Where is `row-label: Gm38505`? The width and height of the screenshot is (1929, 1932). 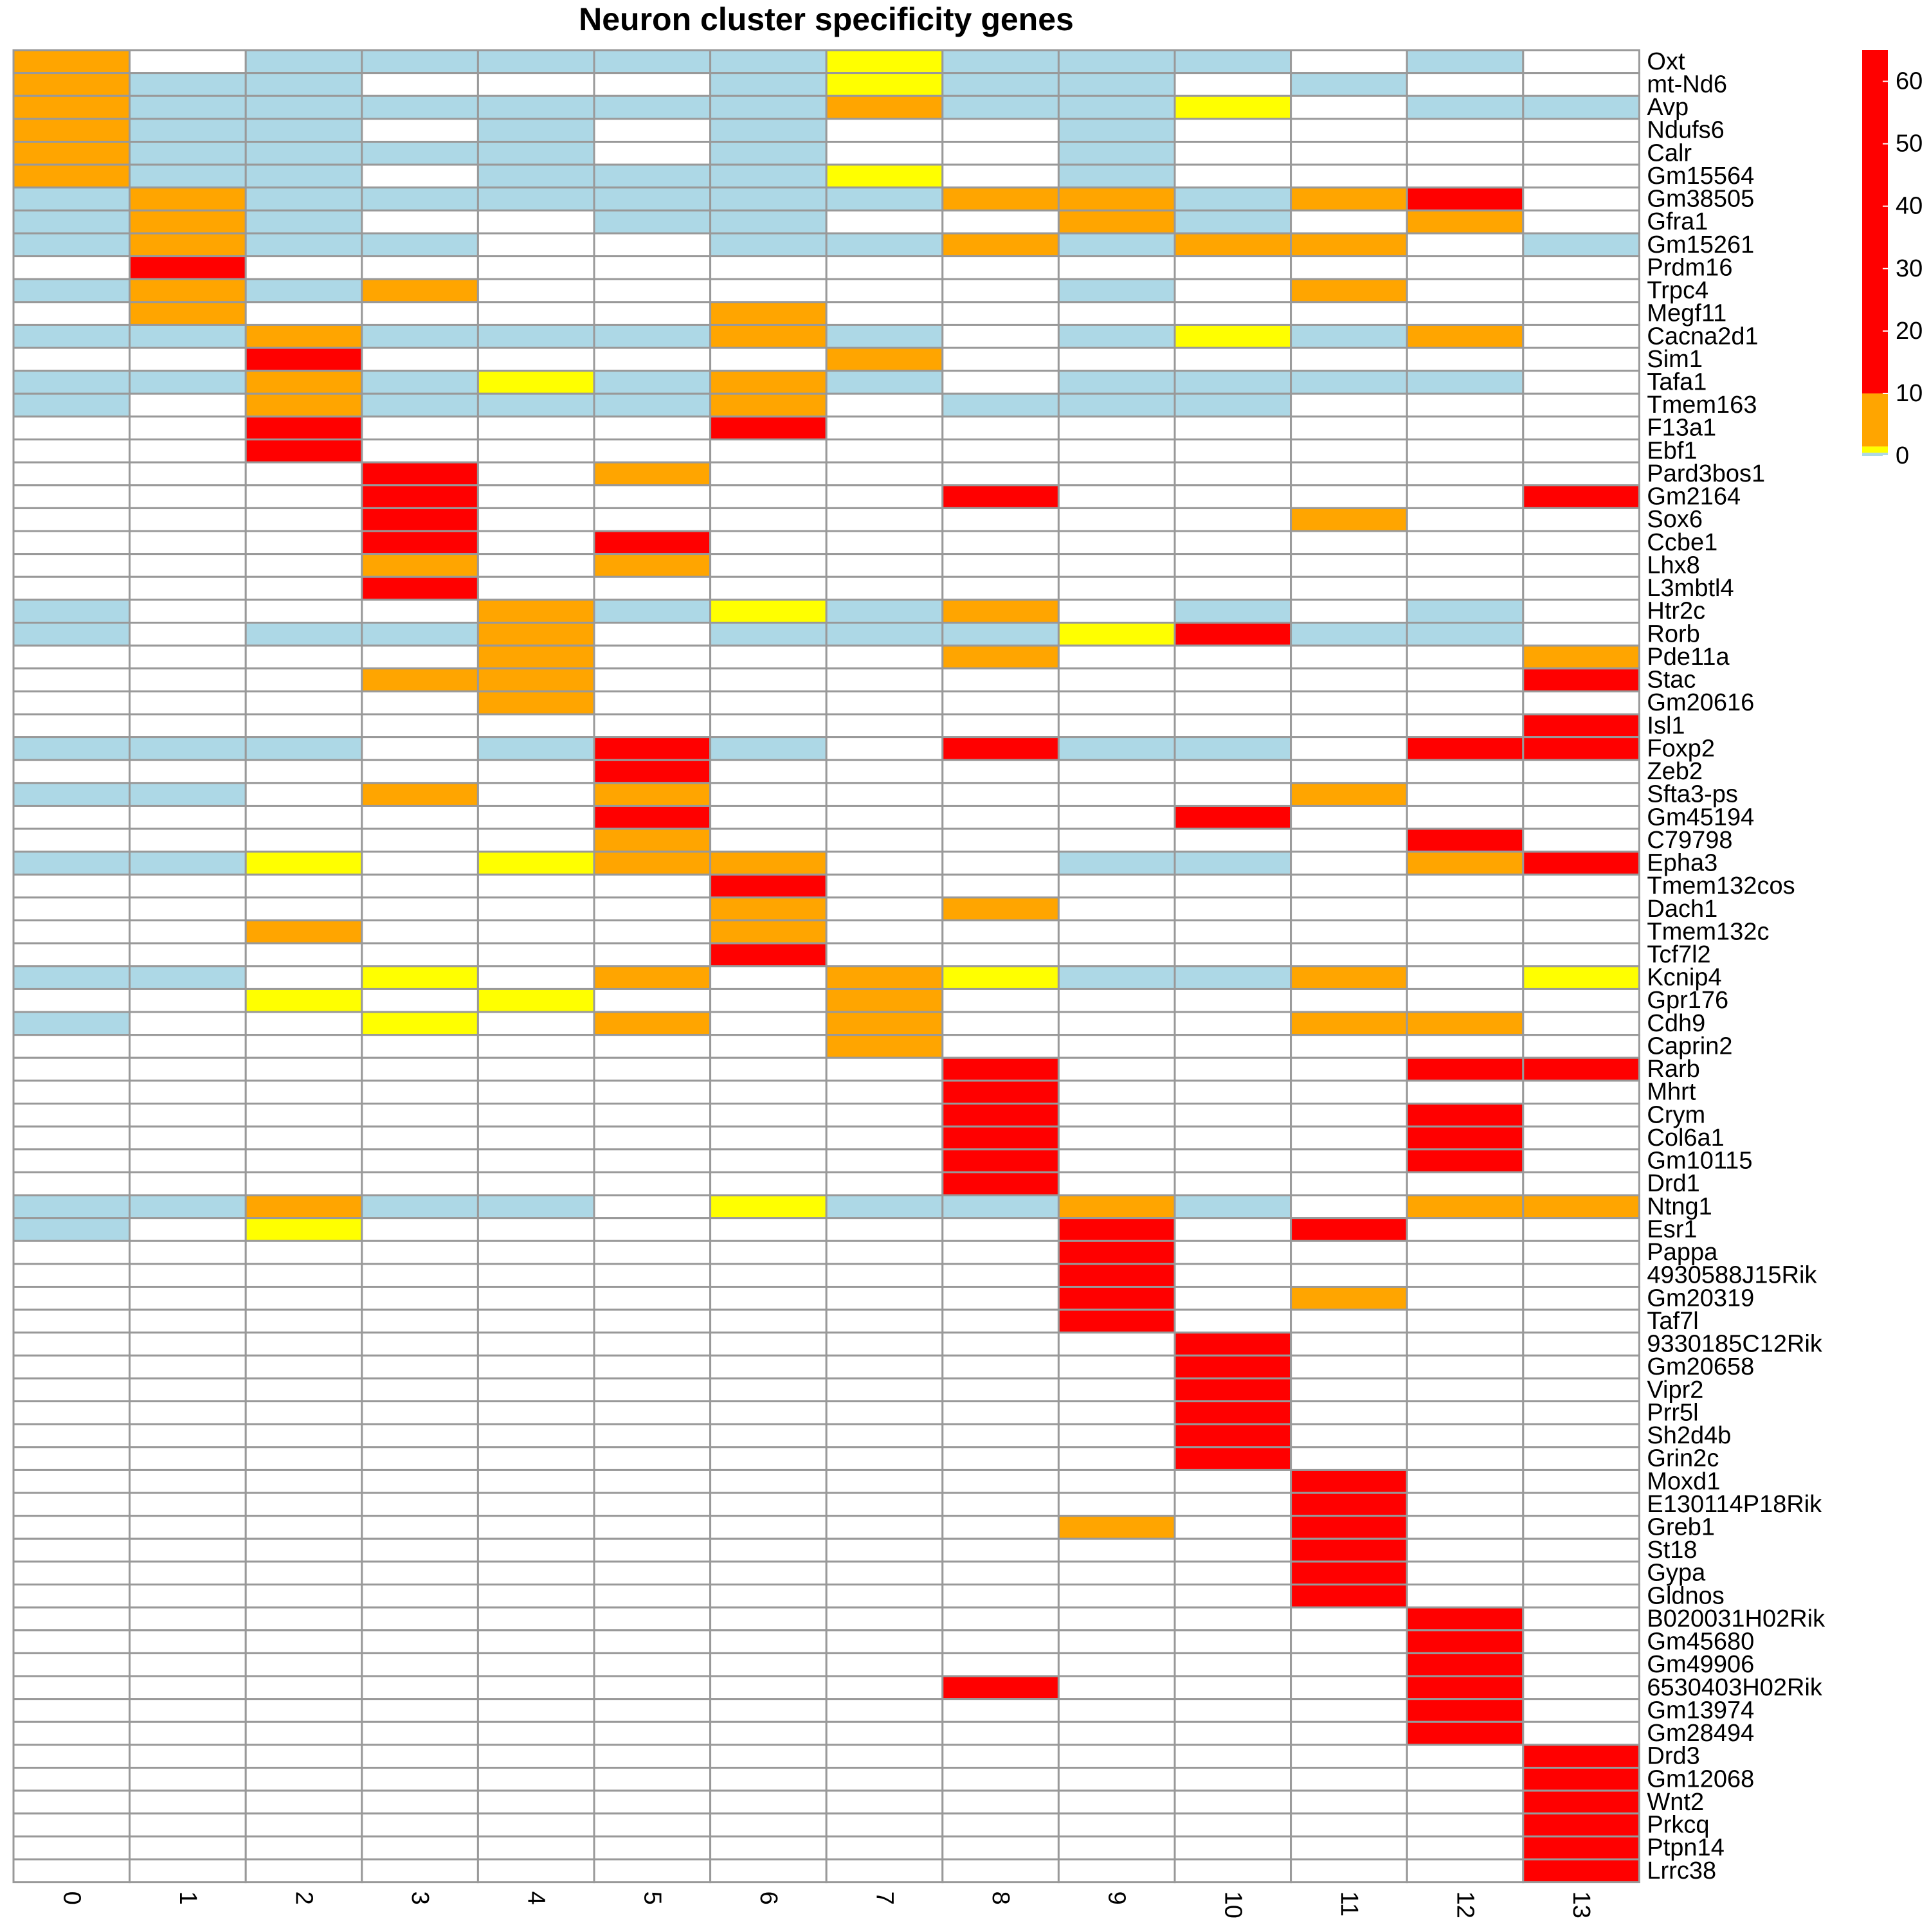 row-label: Gm38505 is located at coordinates (1700, 199).